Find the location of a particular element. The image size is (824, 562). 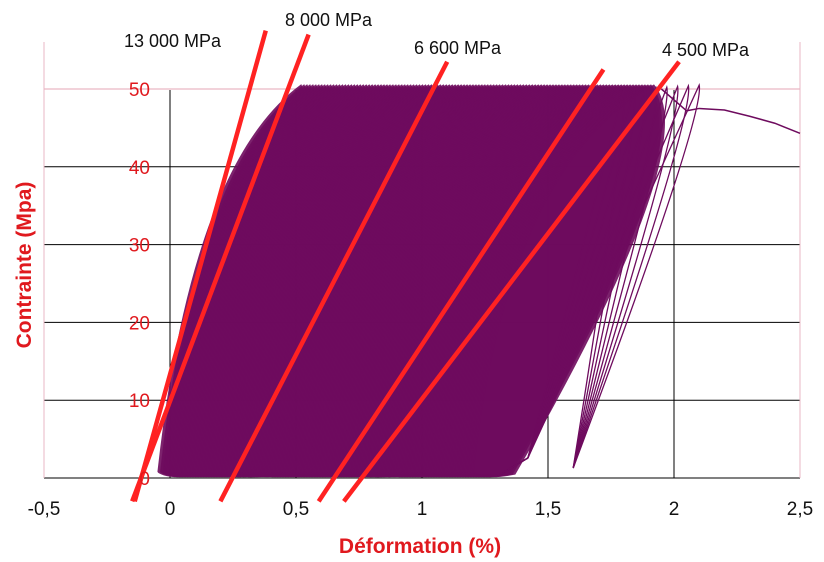

modulus-labels: 13 000 MPa 8 000 MPa 6 600 MPa 4 500 MPa is located at coordinates (437, 35).